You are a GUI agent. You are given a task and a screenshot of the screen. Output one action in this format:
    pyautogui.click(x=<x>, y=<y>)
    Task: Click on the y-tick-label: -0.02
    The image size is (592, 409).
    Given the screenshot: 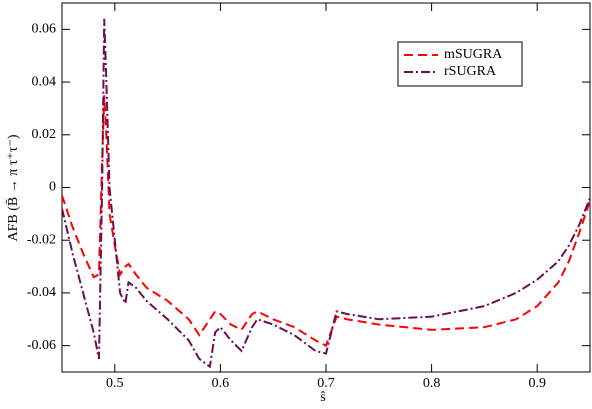 What is the action you would take?
    pyautogui.click(x=41, y=239)
    